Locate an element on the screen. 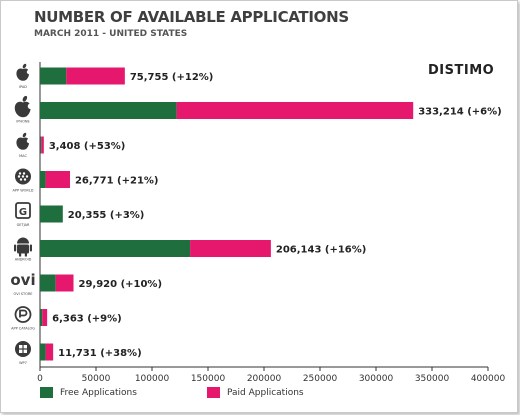 The height and width of the screenshot is (415, 520). bar-total-label: 3,408 (+53%) is located at coordinates (87, 146).